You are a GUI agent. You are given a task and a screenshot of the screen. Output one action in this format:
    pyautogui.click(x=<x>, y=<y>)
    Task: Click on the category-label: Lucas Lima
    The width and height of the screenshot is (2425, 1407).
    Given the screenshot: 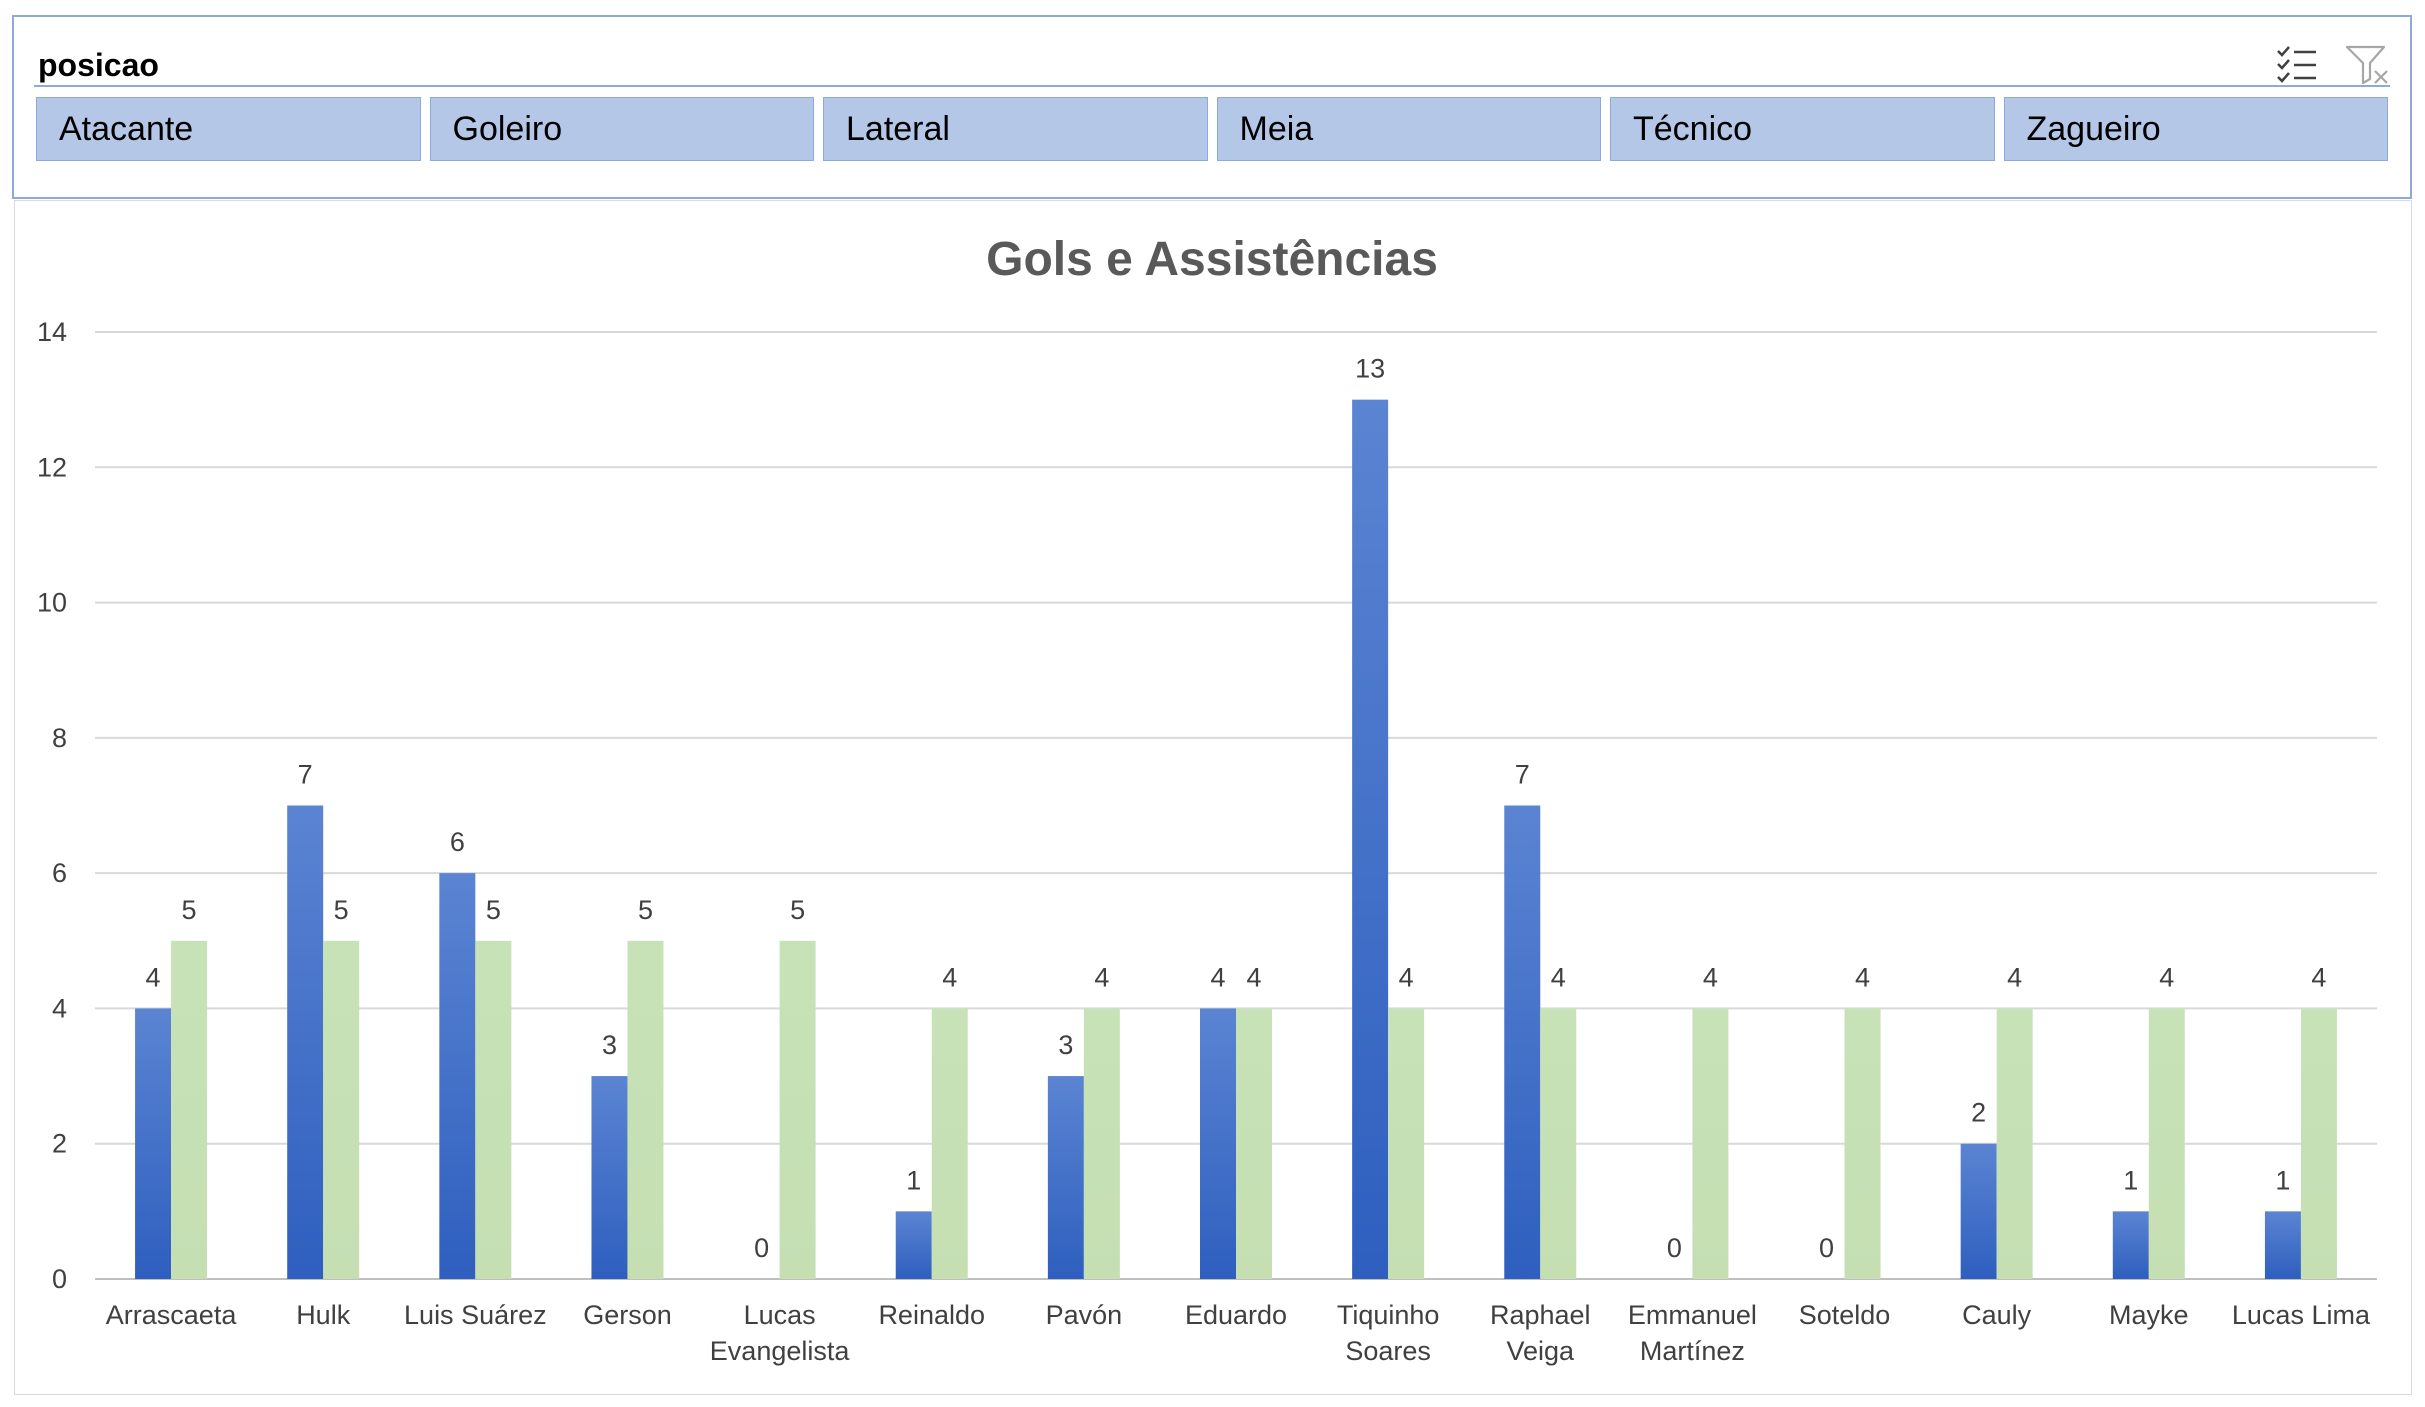 What is the action you would take?
    pyautogui.click(x=2301, y=1315)
    